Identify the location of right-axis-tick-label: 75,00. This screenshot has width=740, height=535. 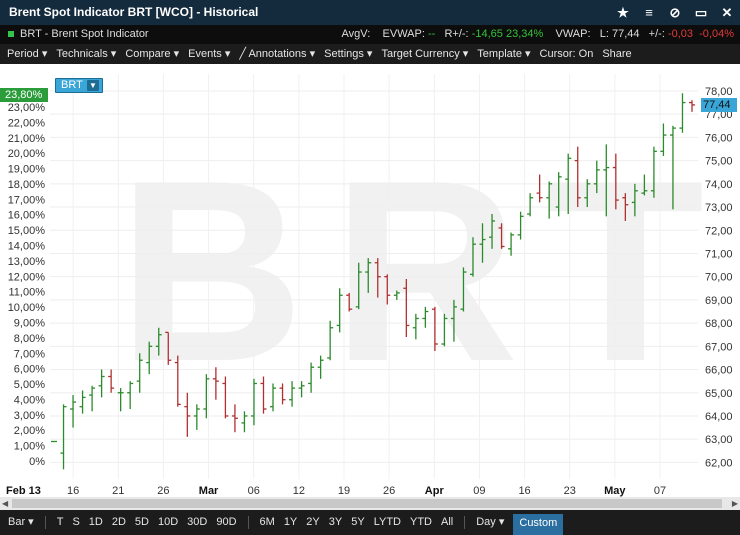
(719, 162).